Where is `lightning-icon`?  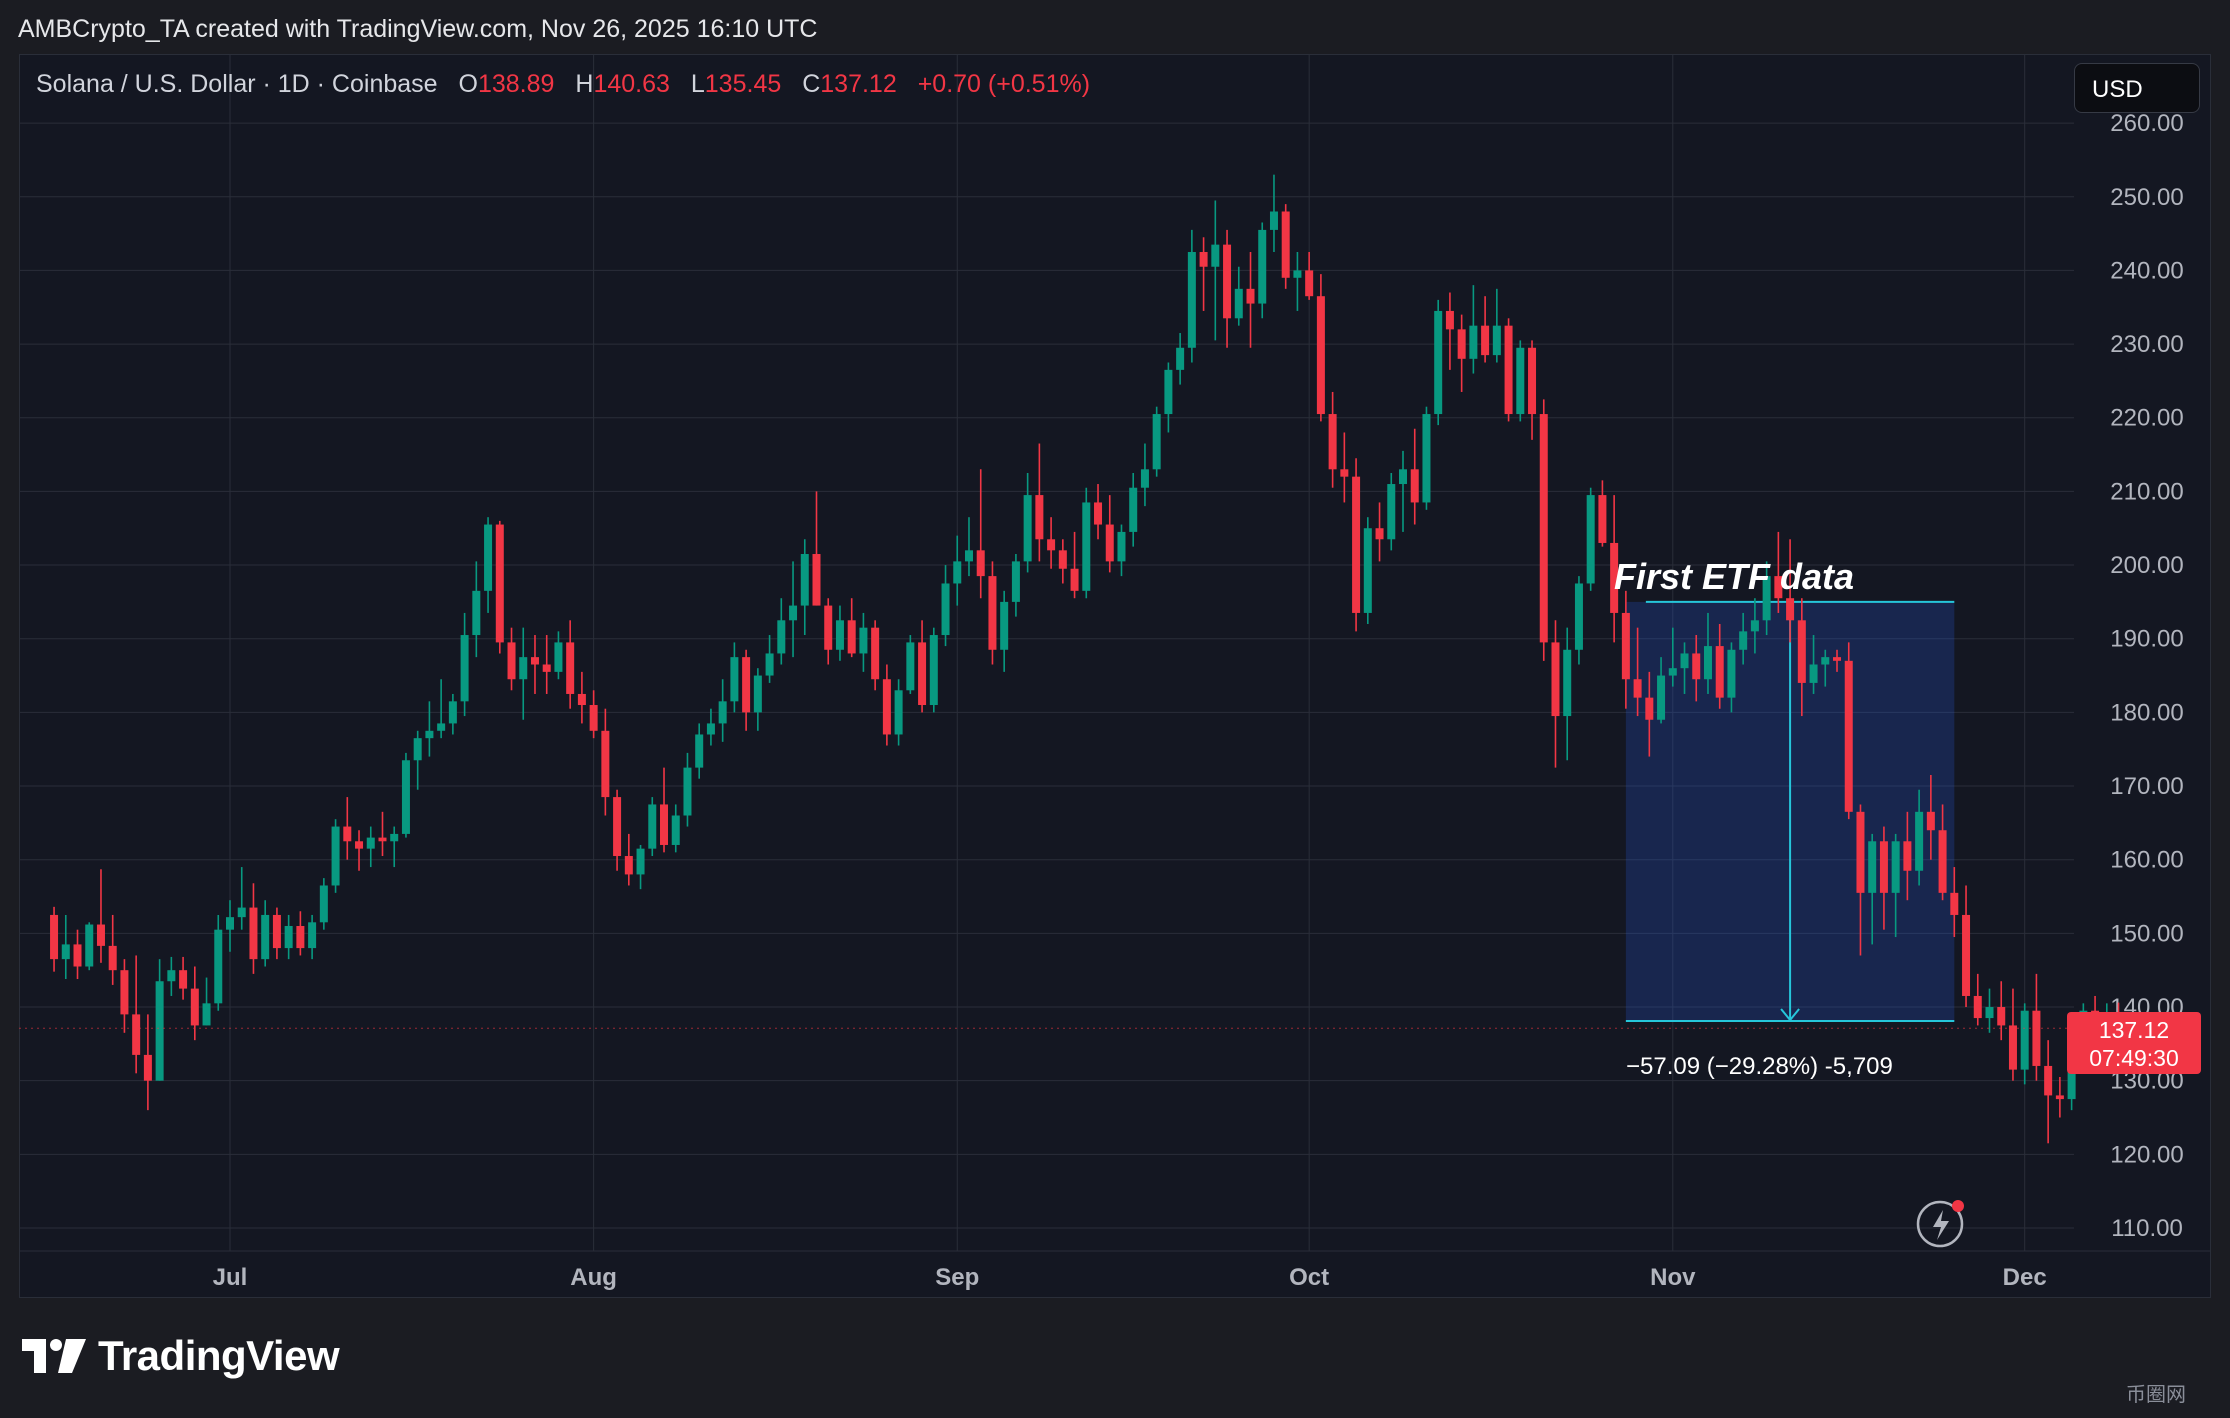
lightning-icon is located at coordinates (1942, 1222).